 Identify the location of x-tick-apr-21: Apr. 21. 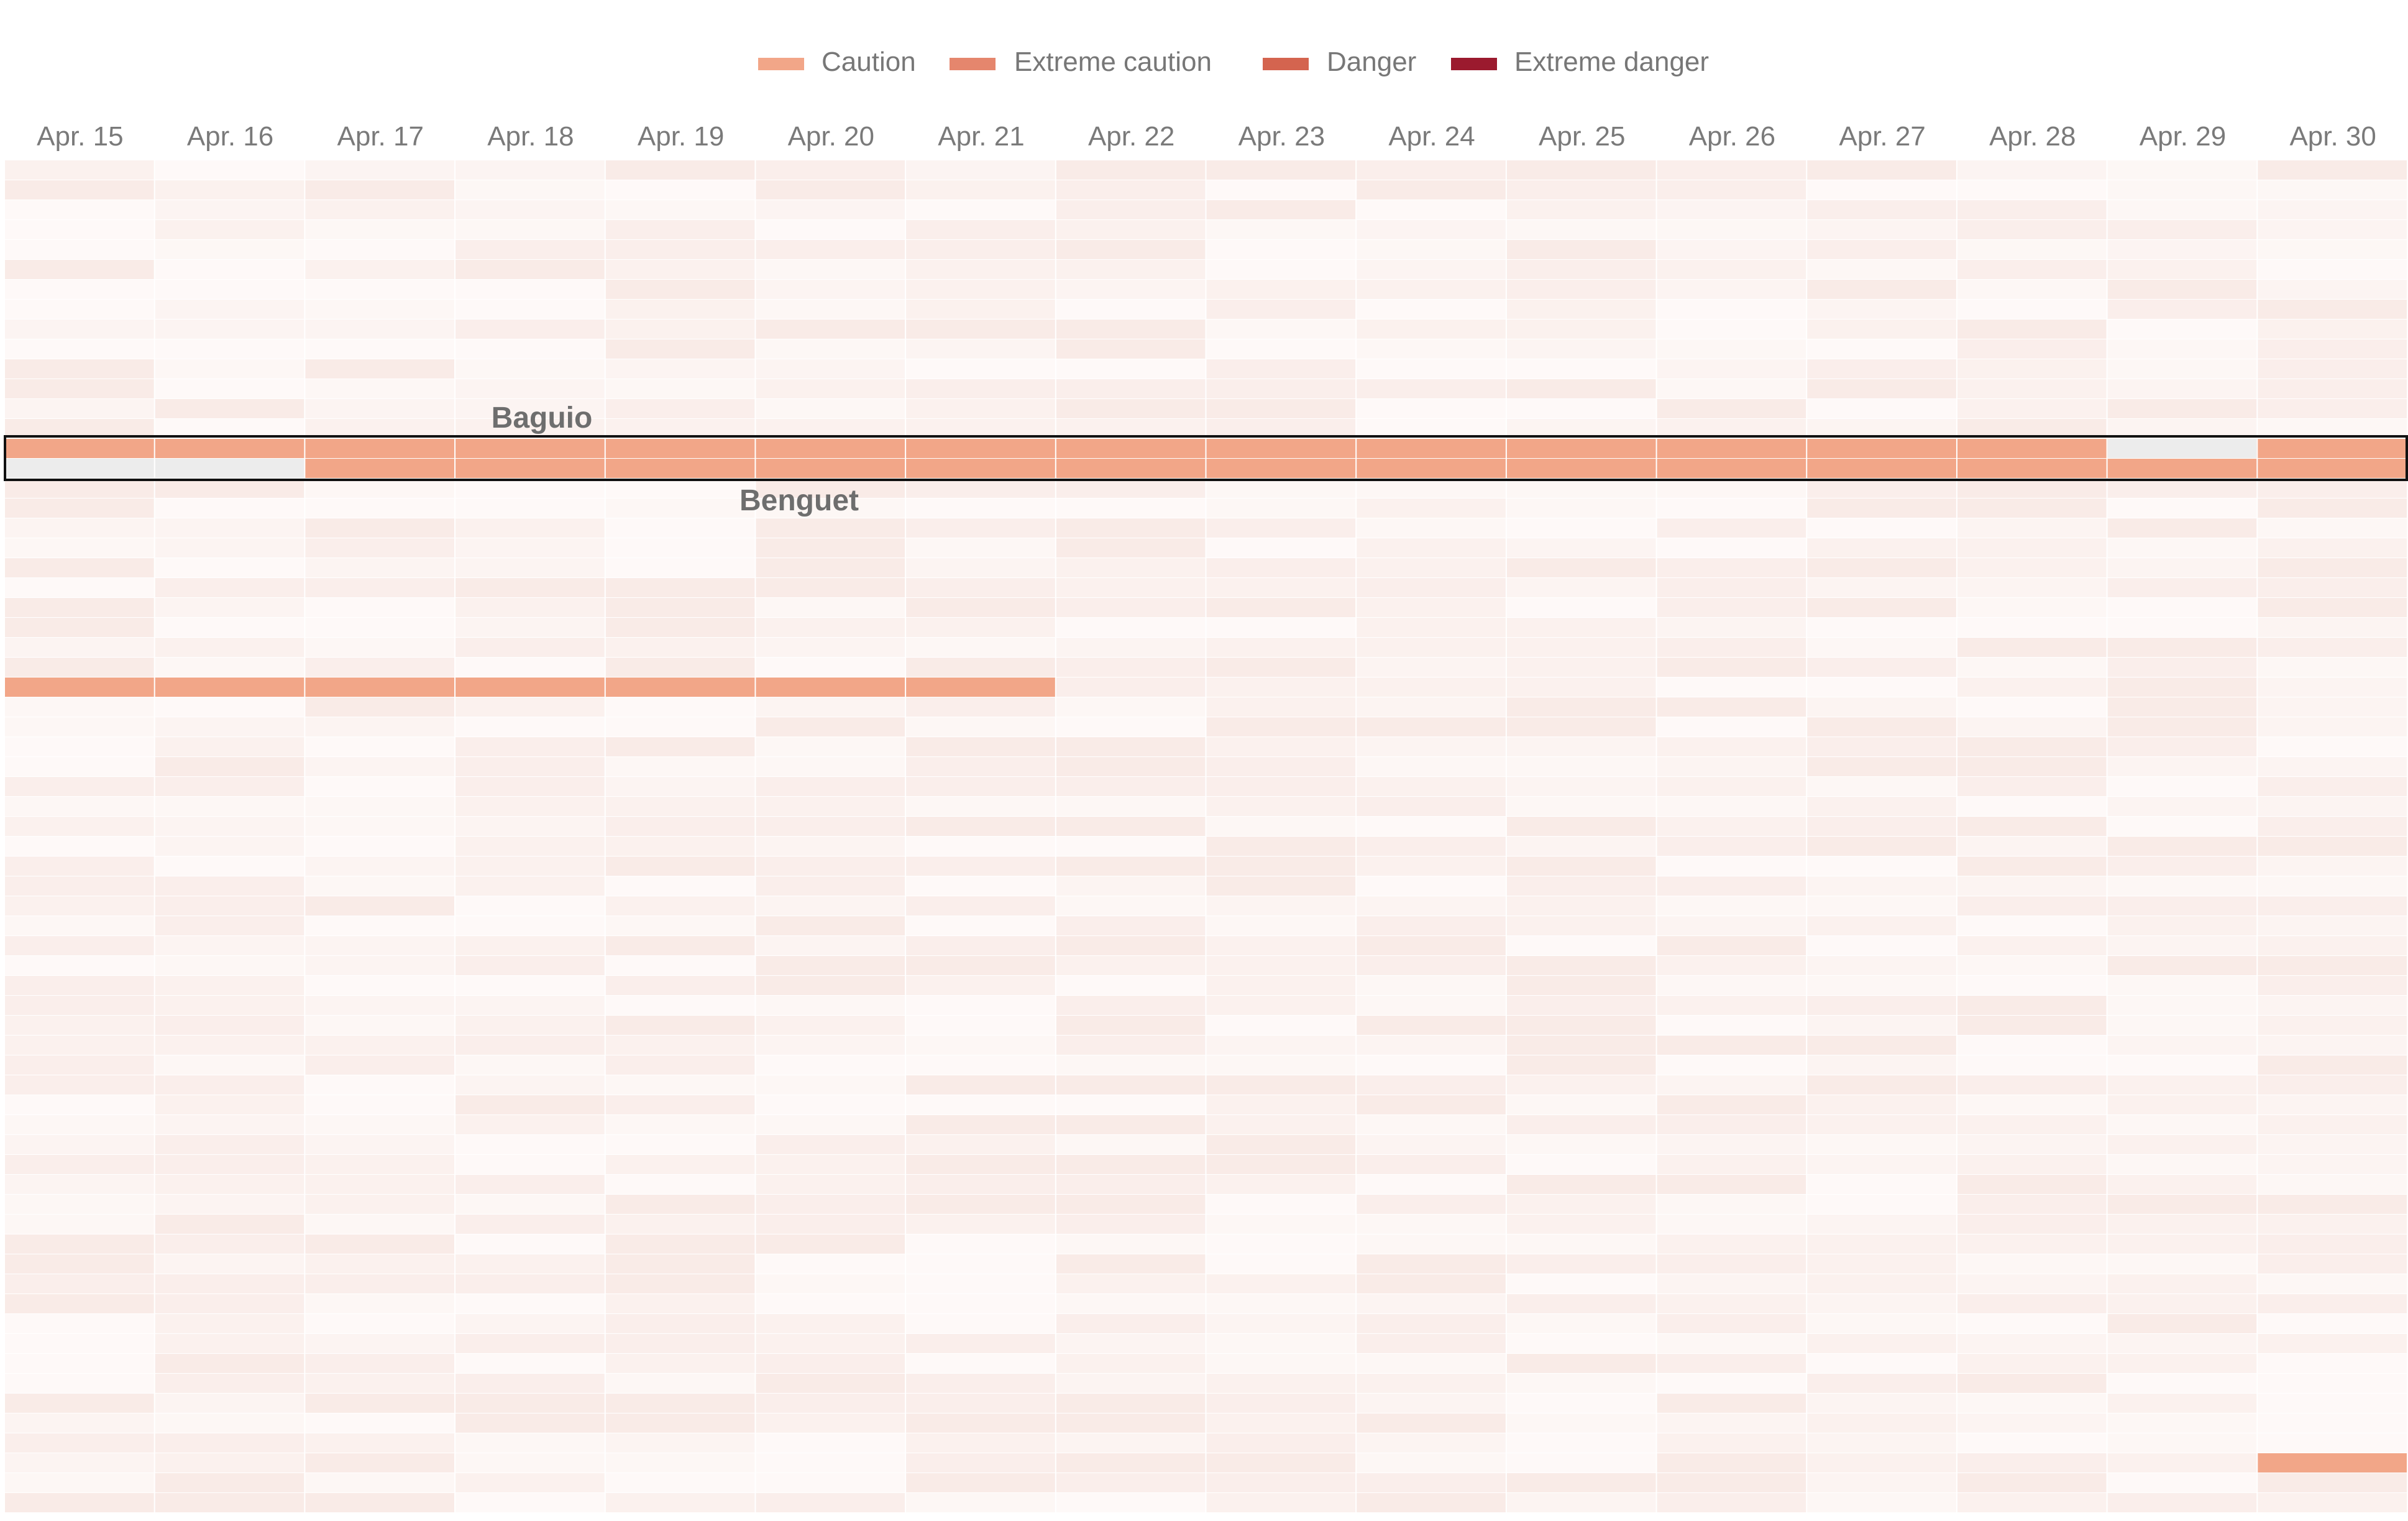
(981, 136).